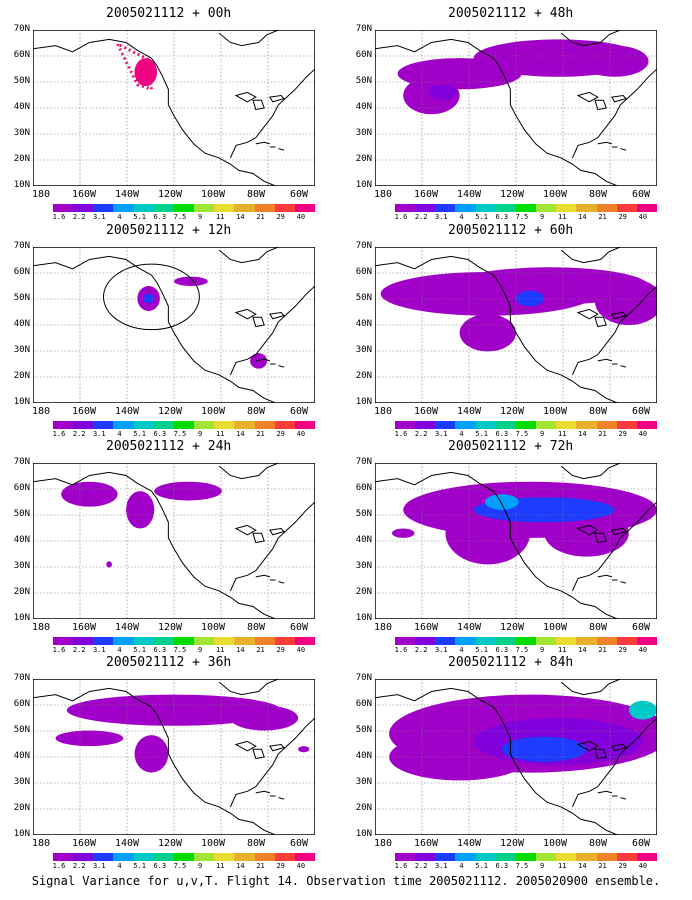 The height and width of the screenshot is (900, 692). I want to click on lat-tick-label: 40N, so click(21, 324).